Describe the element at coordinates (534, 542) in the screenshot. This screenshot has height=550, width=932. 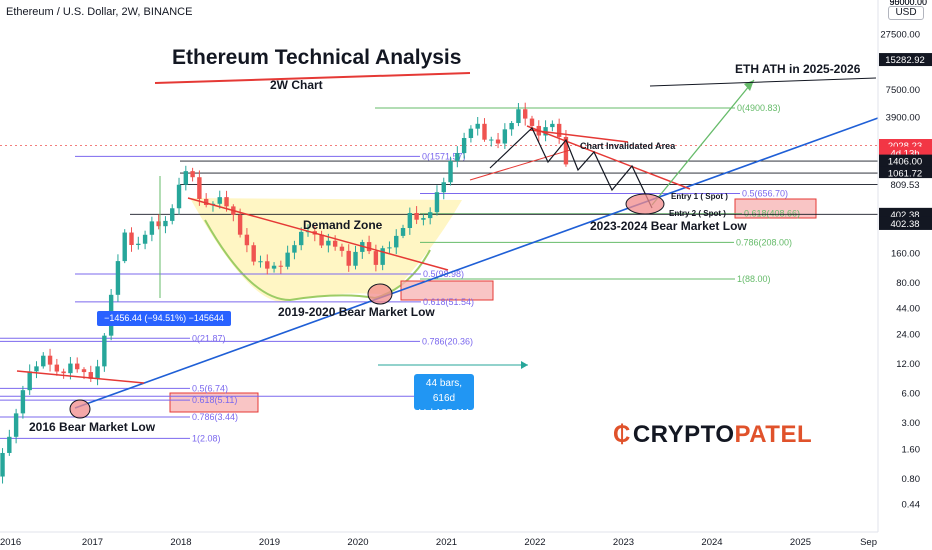
I see `x-tick-label: 2022` at that location.